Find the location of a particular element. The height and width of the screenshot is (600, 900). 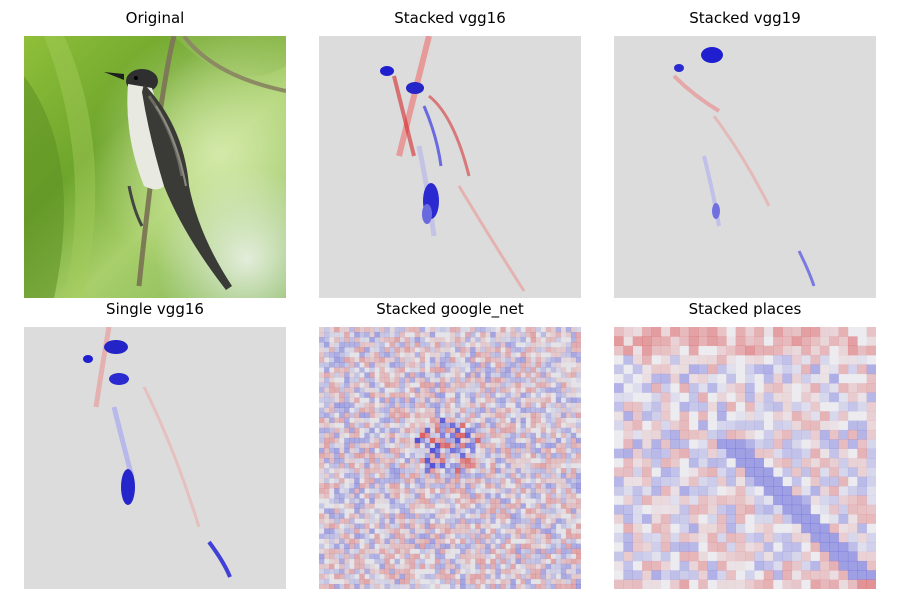

panel-title: Stacked places is located at coordinates (745, 309).